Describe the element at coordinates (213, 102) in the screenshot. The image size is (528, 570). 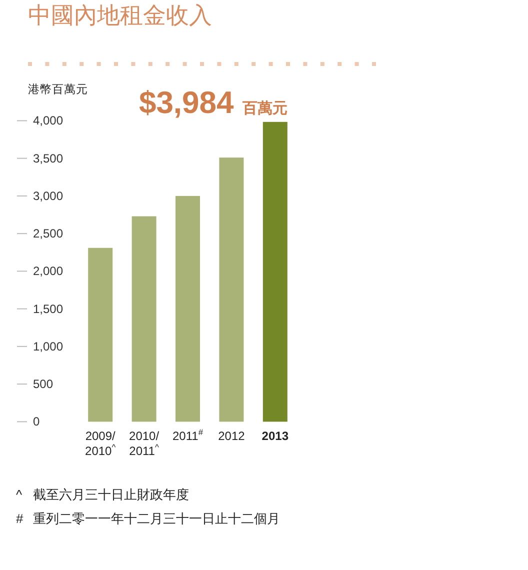
I see `annotation: $3,984 百萬元` at that location.